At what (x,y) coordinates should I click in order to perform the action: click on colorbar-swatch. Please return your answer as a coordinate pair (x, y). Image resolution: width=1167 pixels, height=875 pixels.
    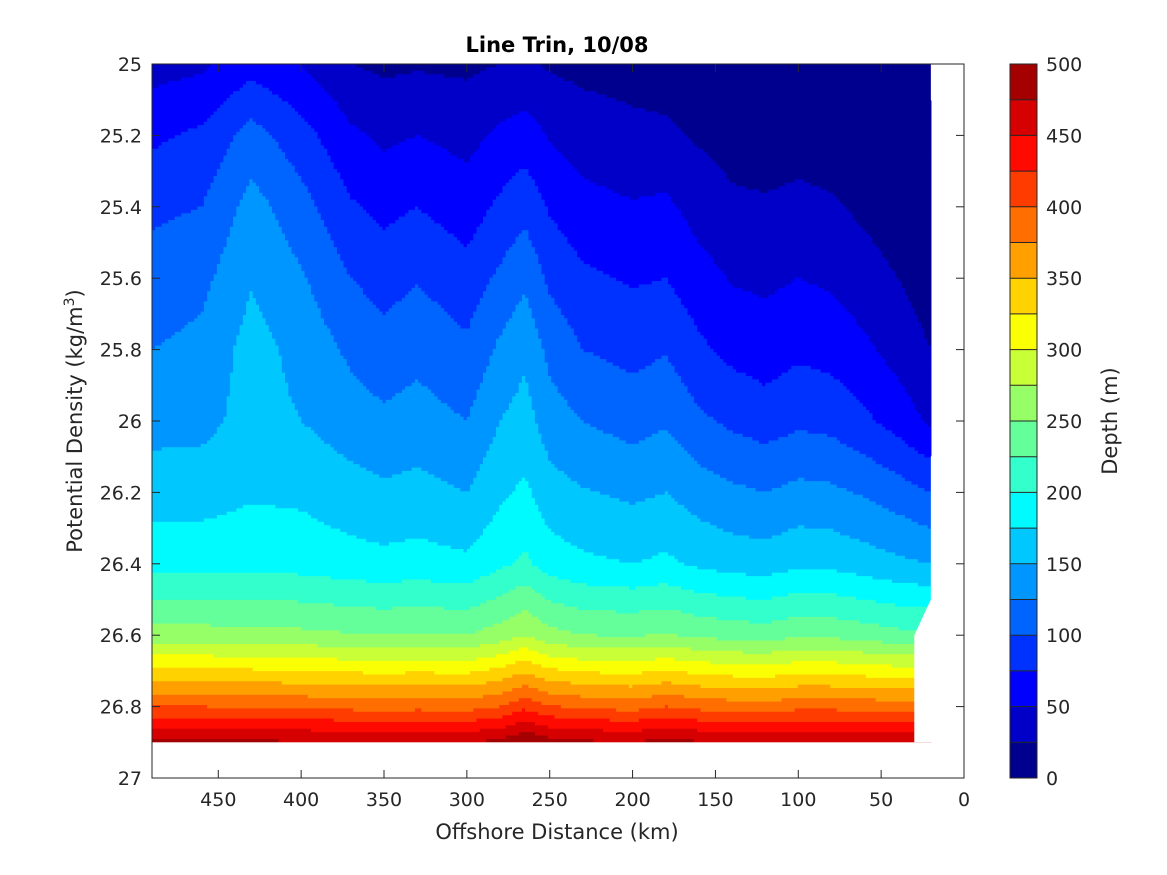
    Looking at the image, I should click on (1023, 439).